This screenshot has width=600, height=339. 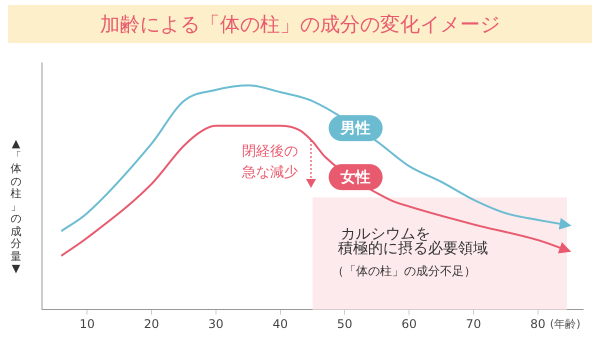 What do you see at coordinates (344, 323) in the screenshot?
I see `x-tick-label: 50` at bounding box center [344, 323].